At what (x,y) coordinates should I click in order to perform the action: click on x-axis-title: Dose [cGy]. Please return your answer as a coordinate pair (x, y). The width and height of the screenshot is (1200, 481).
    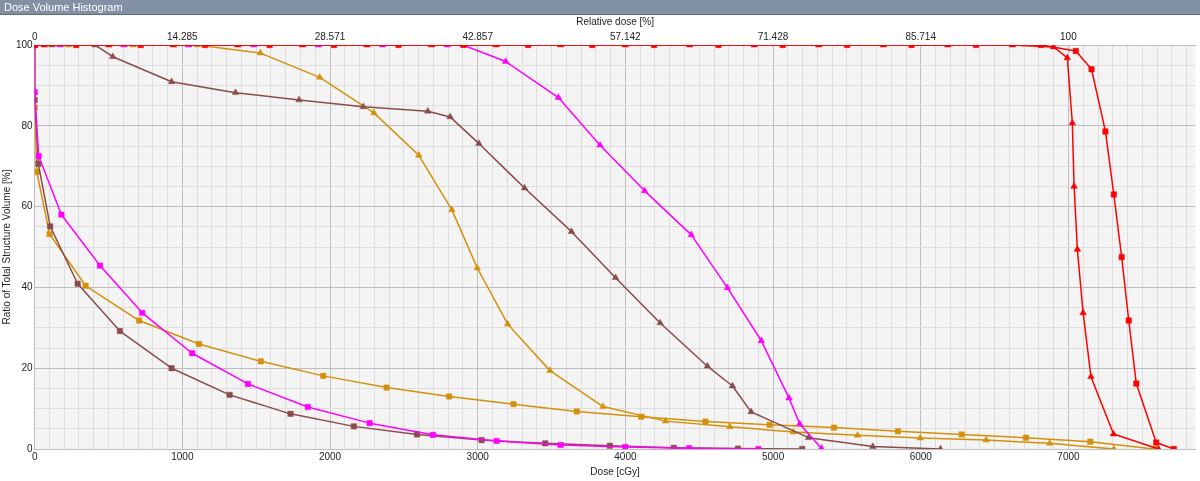
    Looking at the image, I should click on (615, 471).